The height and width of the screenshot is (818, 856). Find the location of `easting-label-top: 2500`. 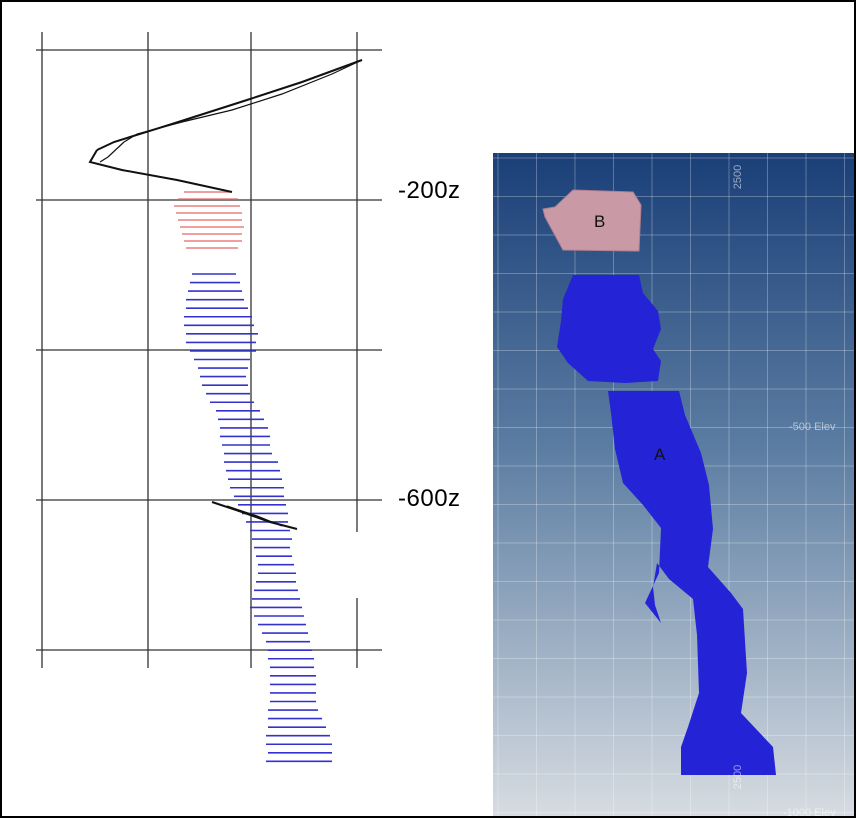

easting-label-top: 2500 is located at coordinates (738, 177).